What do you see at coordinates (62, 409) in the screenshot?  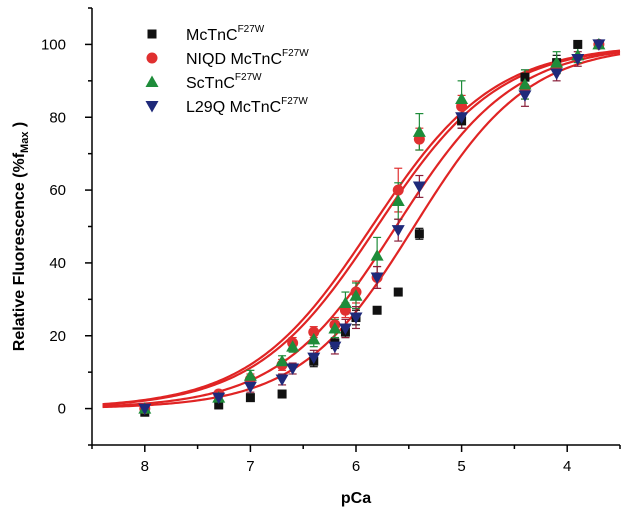 I see `y-tick-label: 0` at bounding box center [62, 409].